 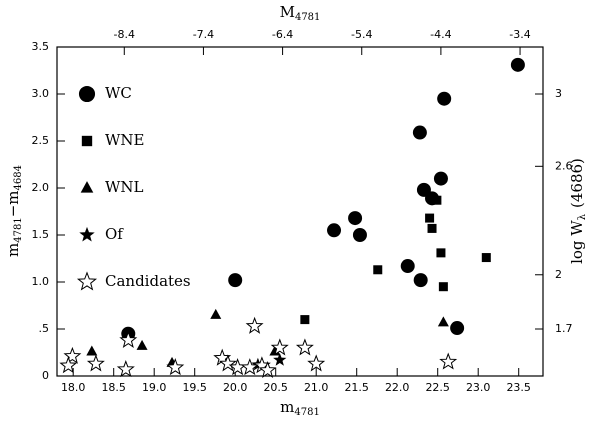 What do you see at coordinates (282, 34) in the screenshot?
I see `x2-tick-label: -6.4` at bounding box center [282, 34].